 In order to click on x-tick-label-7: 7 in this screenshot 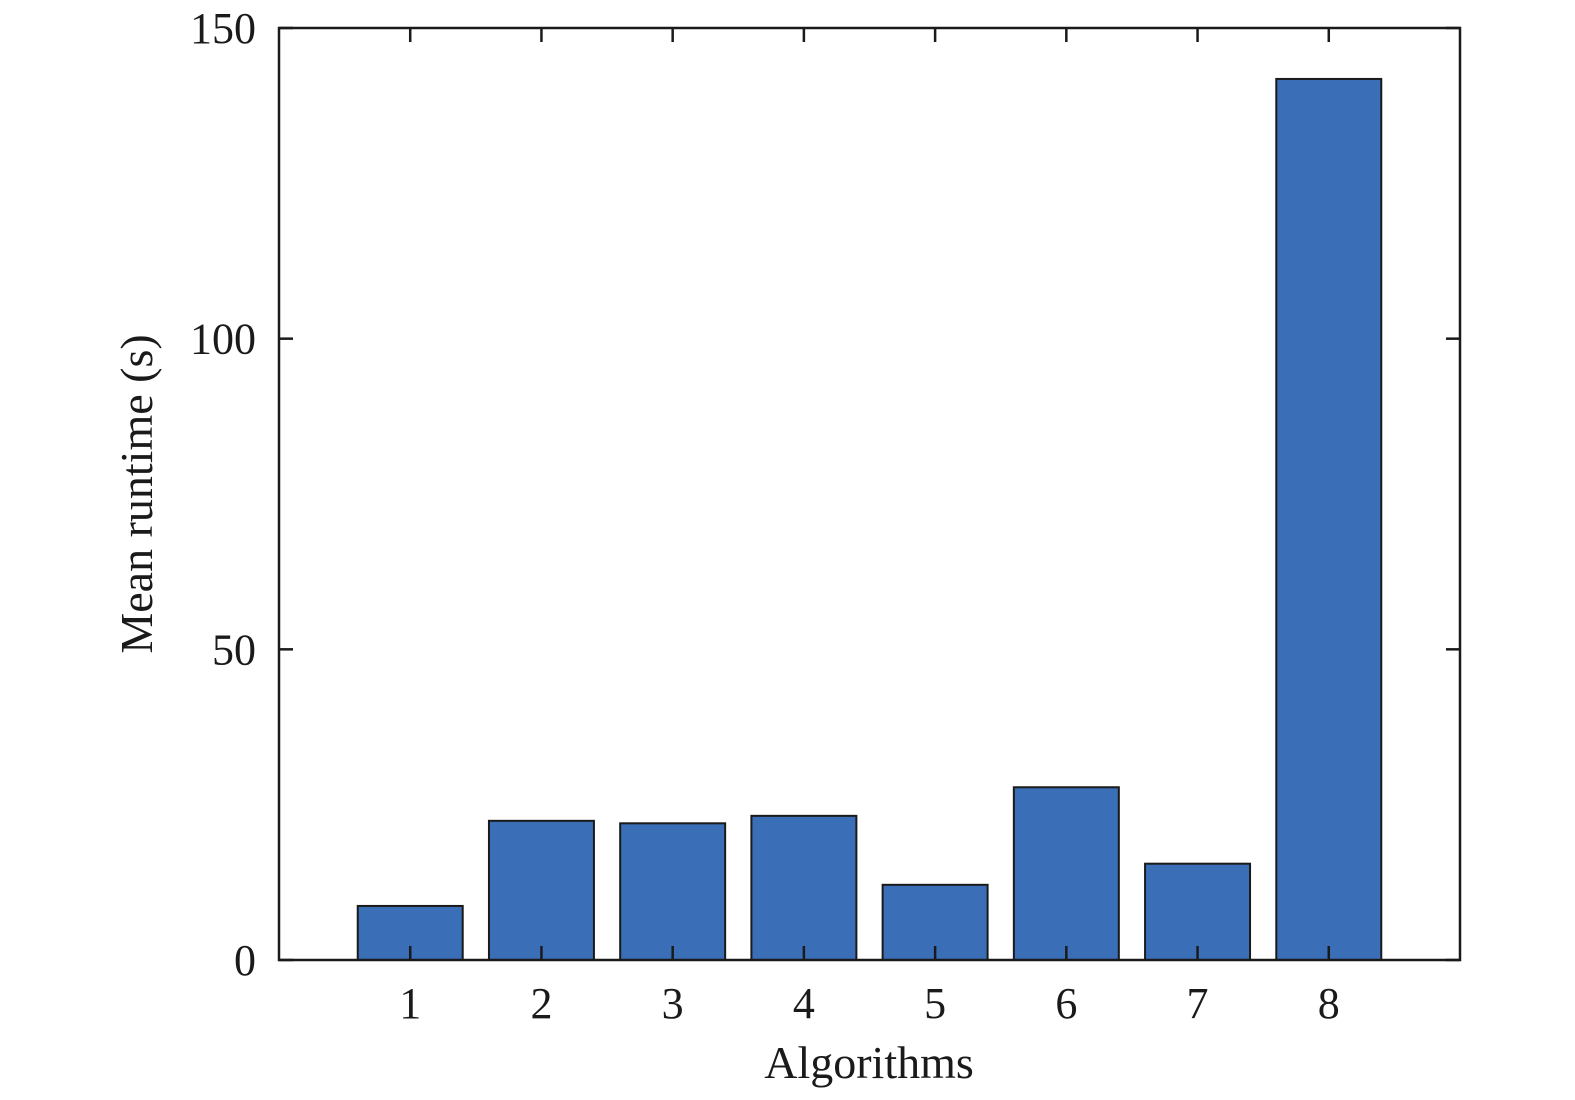, I will do `click(1198, 1003)`.